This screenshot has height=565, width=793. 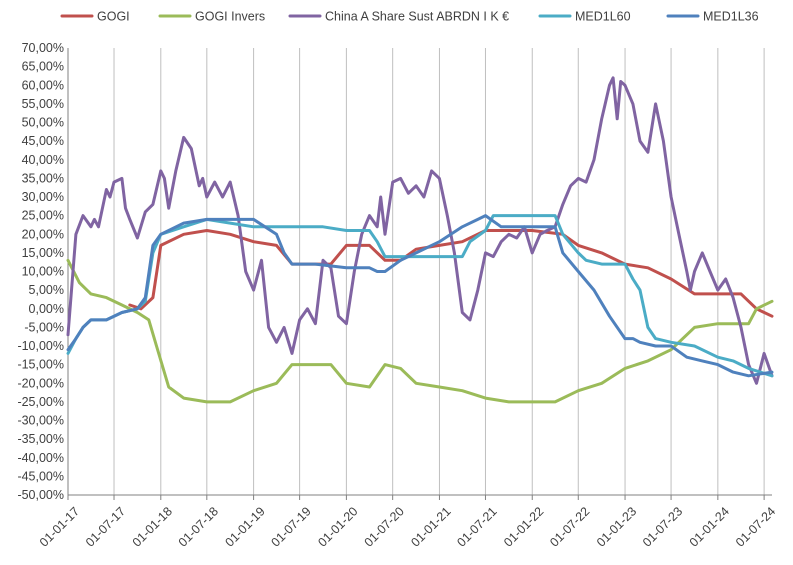 I want to click on x-tick-label: 01-01-21, so click(x=430, y=526).